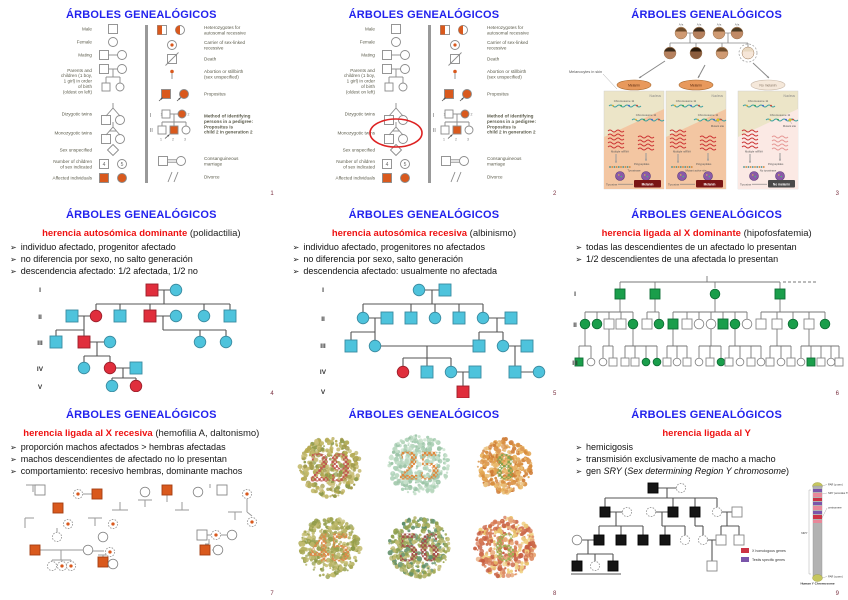 This screenshot has height=600, width=848. Describe the element at coordinates (419, 548) in the screenshot. I see `ishihara-plate: 56` at that location.